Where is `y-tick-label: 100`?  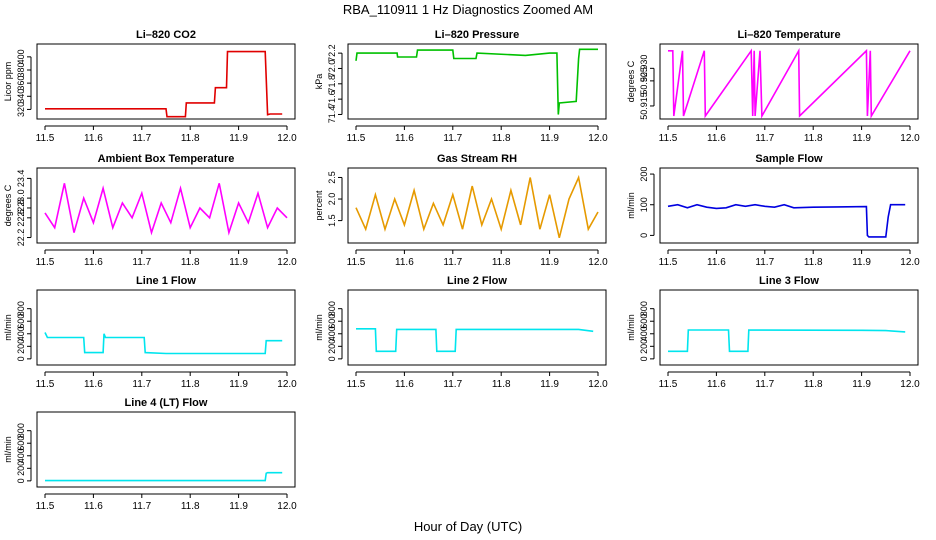 y-tick-label: 100 is located at coordinates (644, 204).